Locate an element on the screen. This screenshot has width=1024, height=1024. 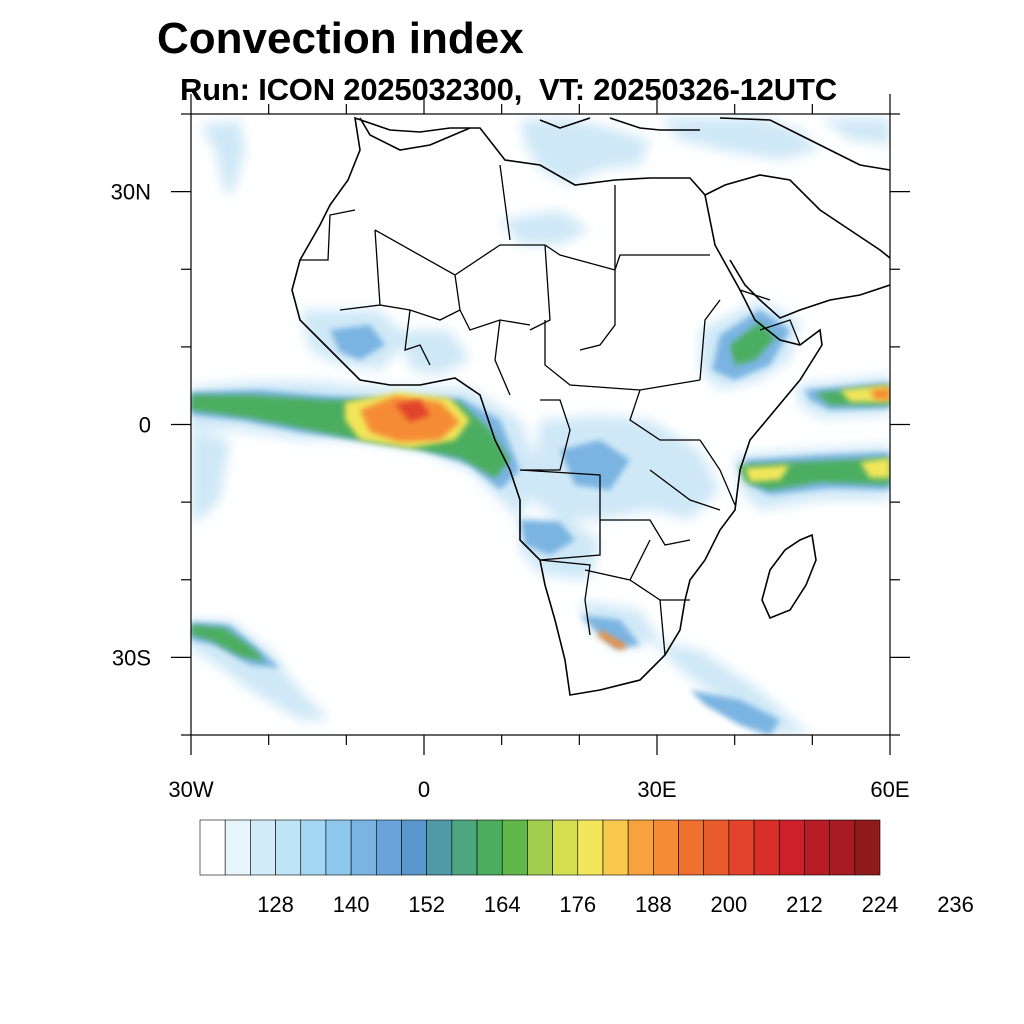
colorbar-label: 176 is located at coordinates (577, 904).